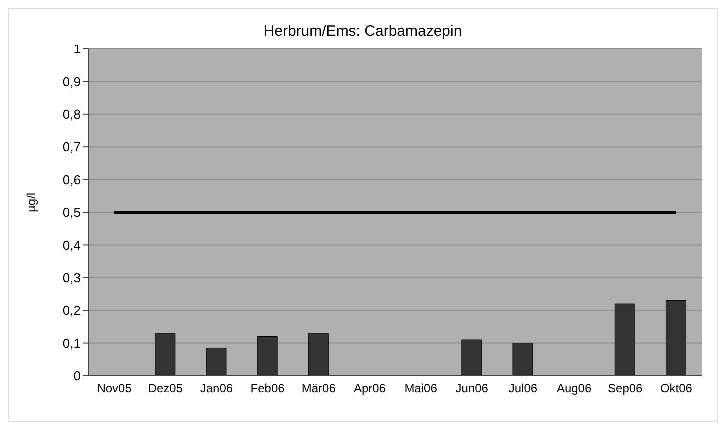 The image size is (726, 430). What do you see at coordinates (71, 180) in the screenshot?
I see `y-tick-label: 0,6` at bounding box center [71, 180].